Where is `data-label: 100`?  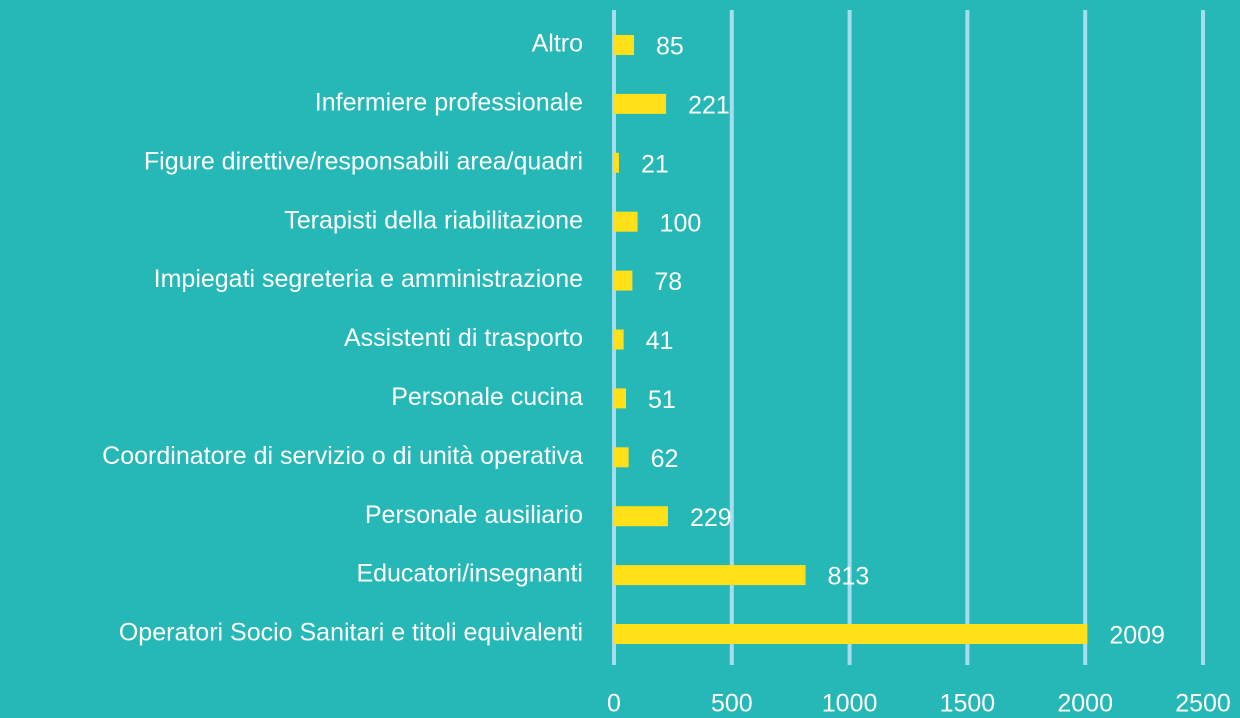
data-label: 100 is located at coordinates (681, 223).